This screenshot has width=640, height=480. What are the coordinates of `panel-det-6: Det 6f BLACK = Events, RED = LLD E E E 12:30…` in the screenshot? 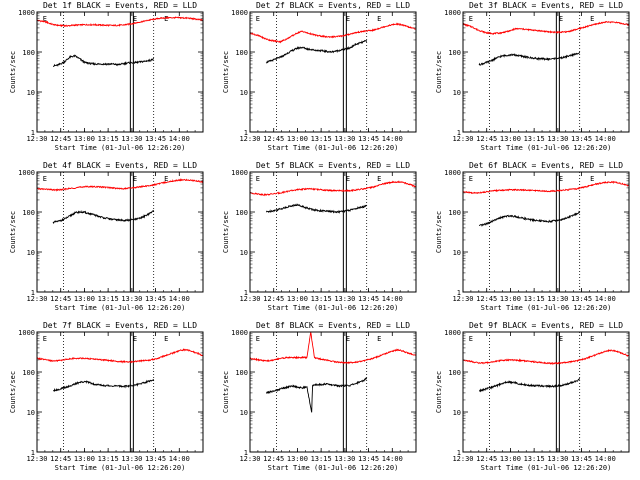 It's located at (532, 236).